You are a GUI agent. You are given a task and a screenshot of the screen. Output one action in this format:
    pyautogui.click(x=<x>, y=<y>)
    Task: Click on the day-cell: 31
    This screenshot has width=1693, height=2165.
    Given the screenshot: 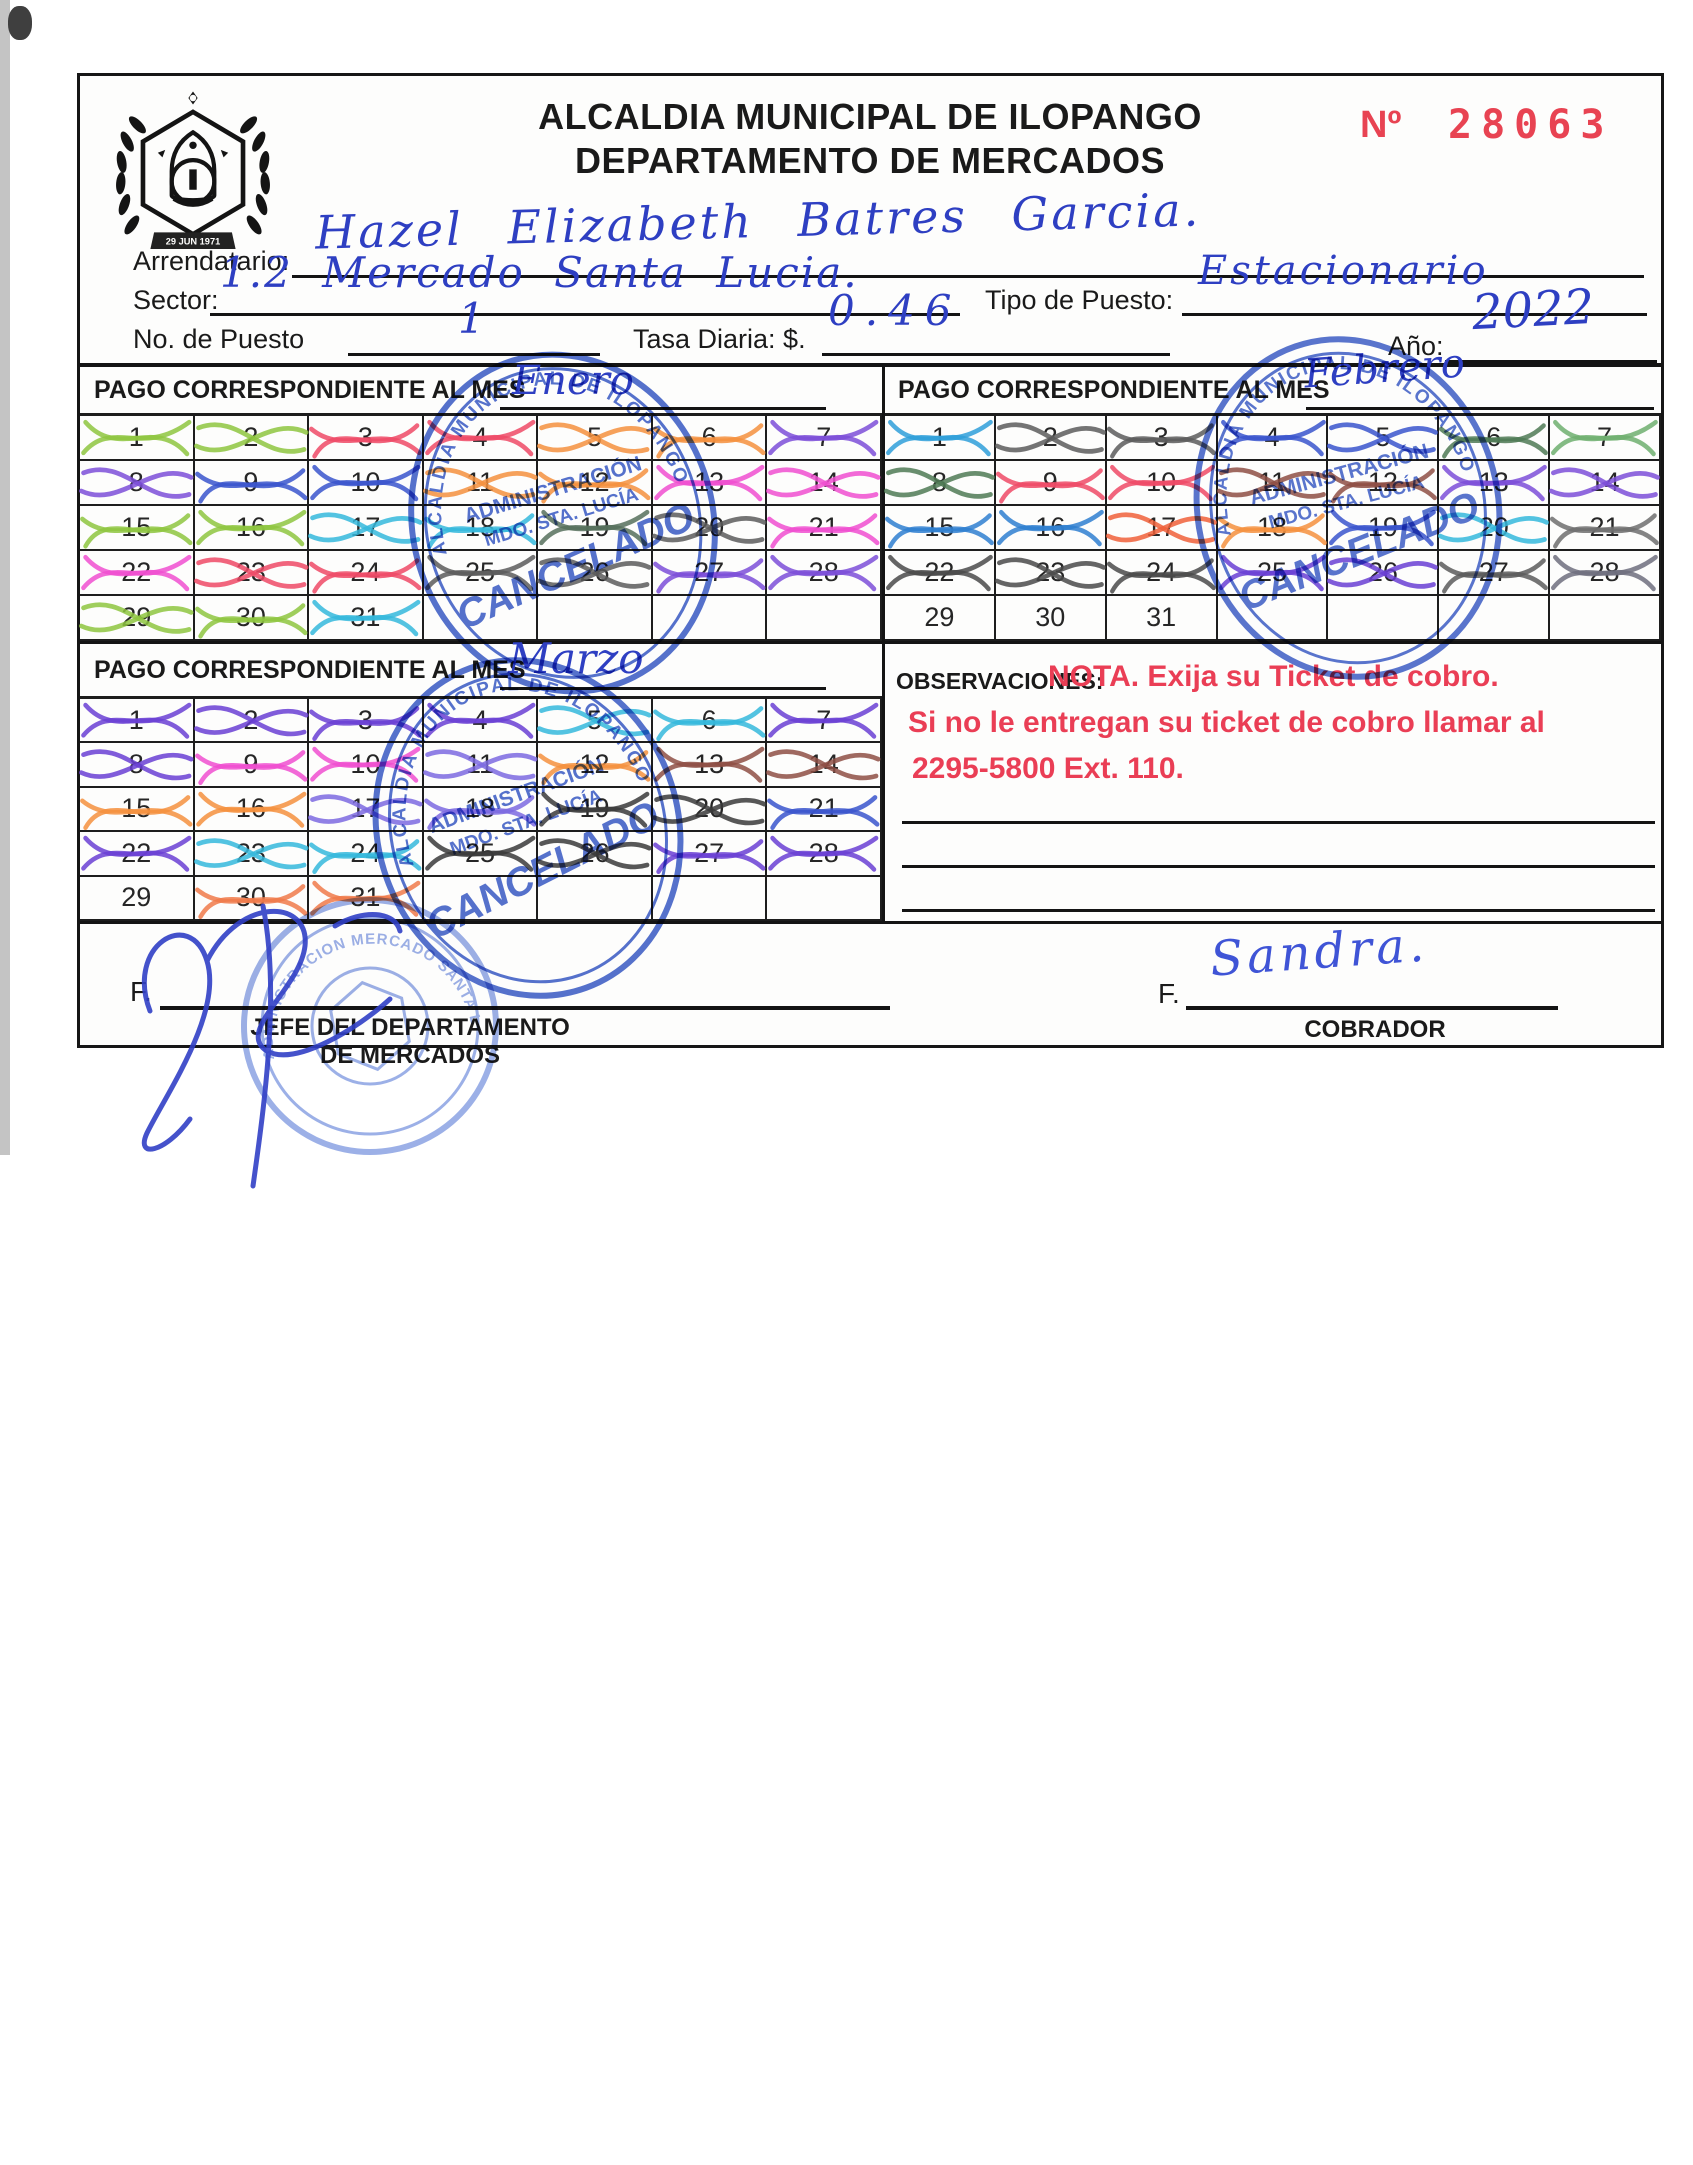 What is the action you would take?
    pyautogui.click(x=1162, y=618)
    